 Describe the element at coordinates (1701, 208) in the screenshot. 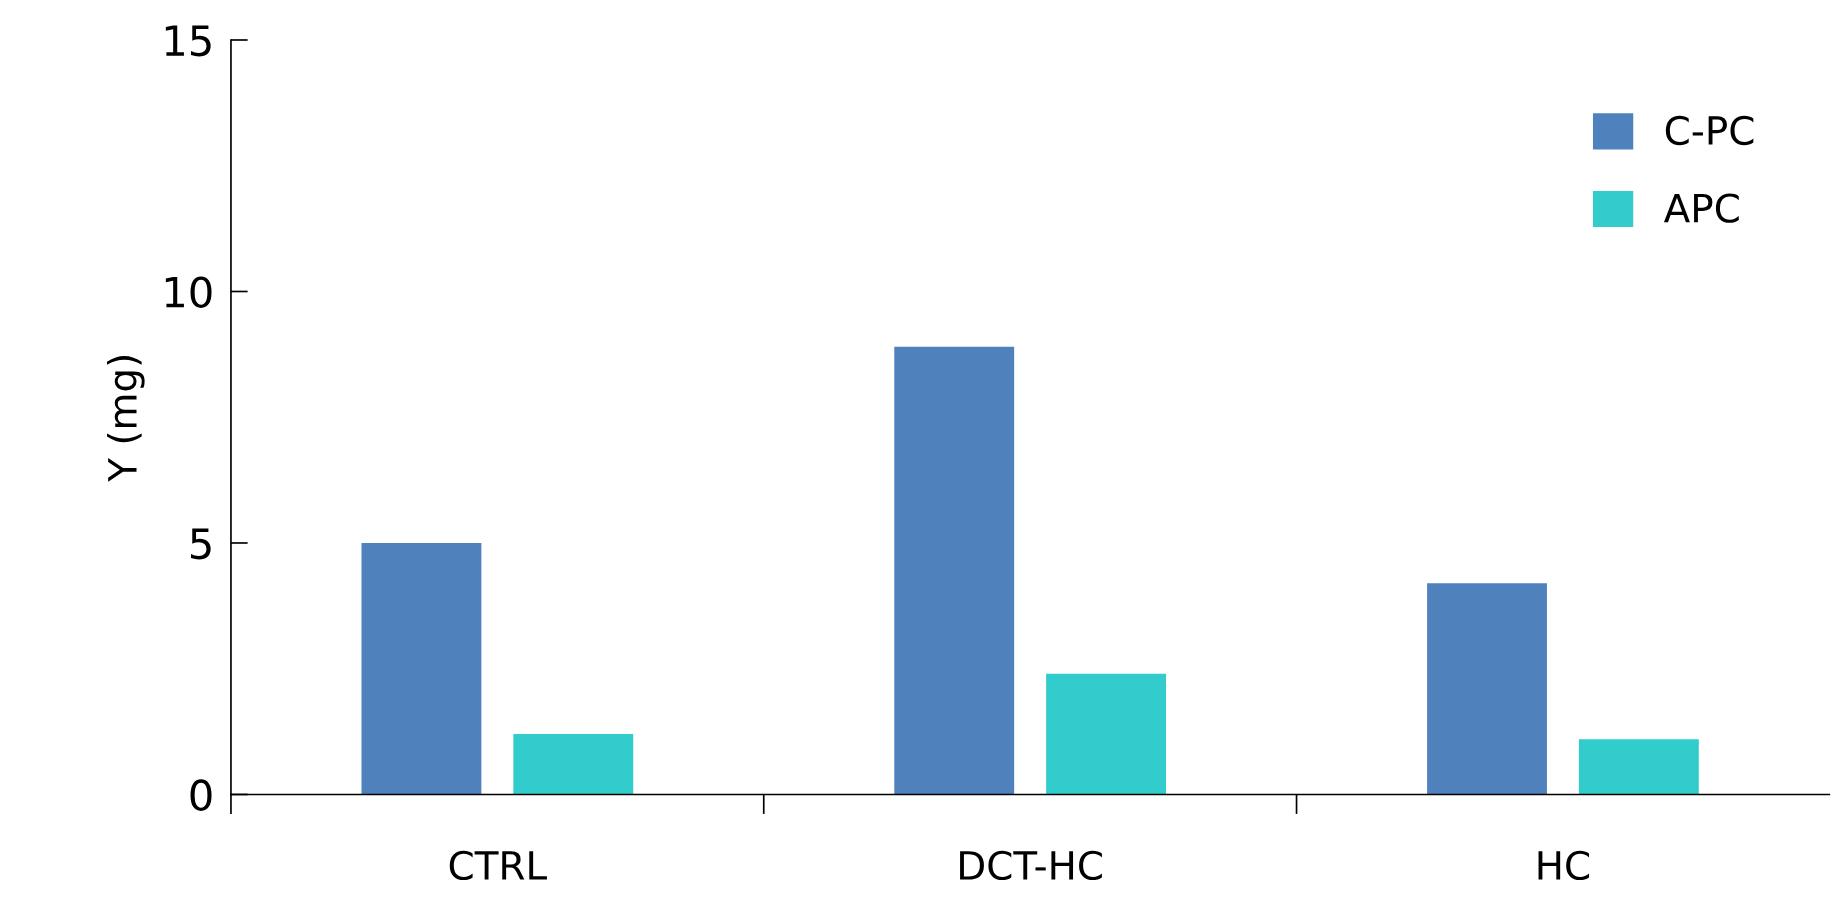

I see `legend-label: APC` at that location.